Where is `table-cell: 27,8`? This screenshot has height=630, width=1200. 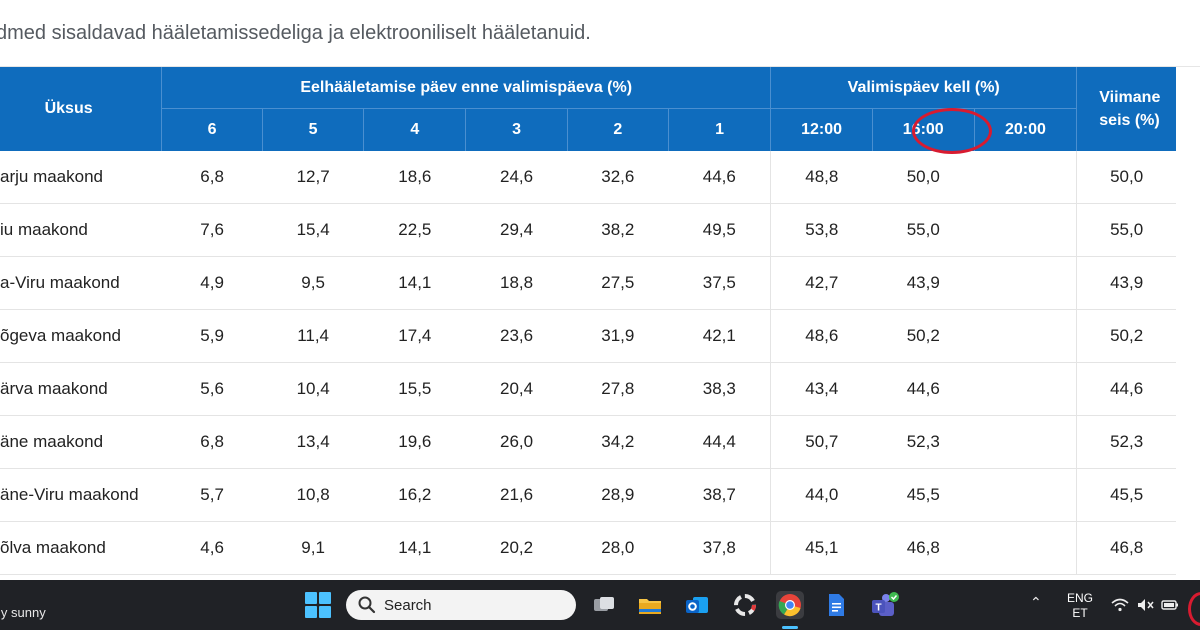 table-cell: 27,8 is located at coordinates (618, 389).